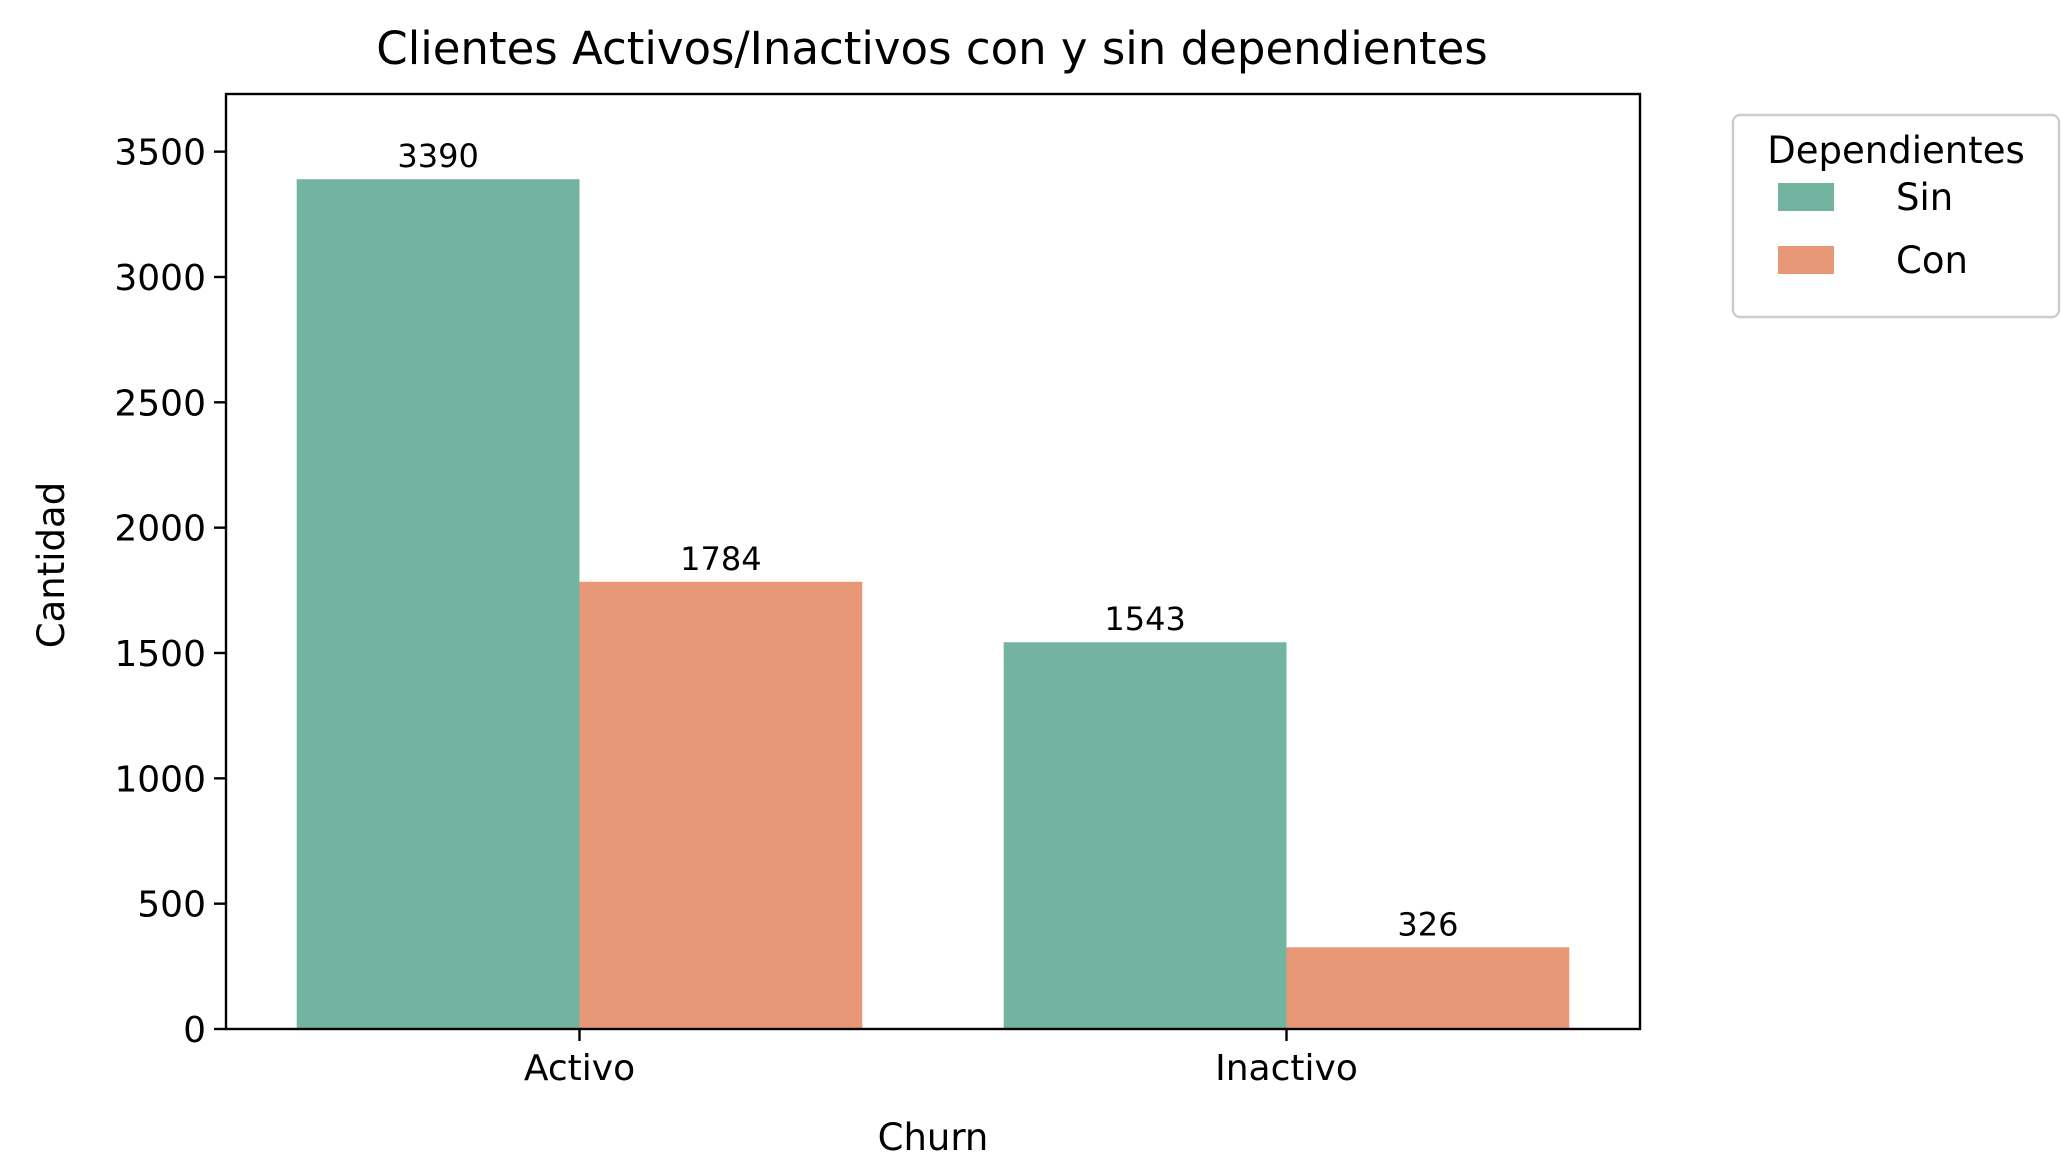 This screenshot has width=2062, height=1176. I want to click on data-label-activo-sin: 3390, so click(437, 156).